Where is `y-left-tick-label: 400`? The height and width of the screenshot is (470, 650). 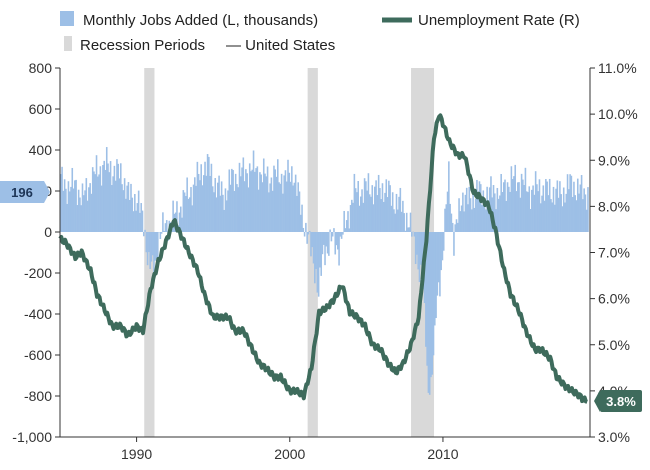 y-left-tick-label: 400 is located at coordinates (41, 150).